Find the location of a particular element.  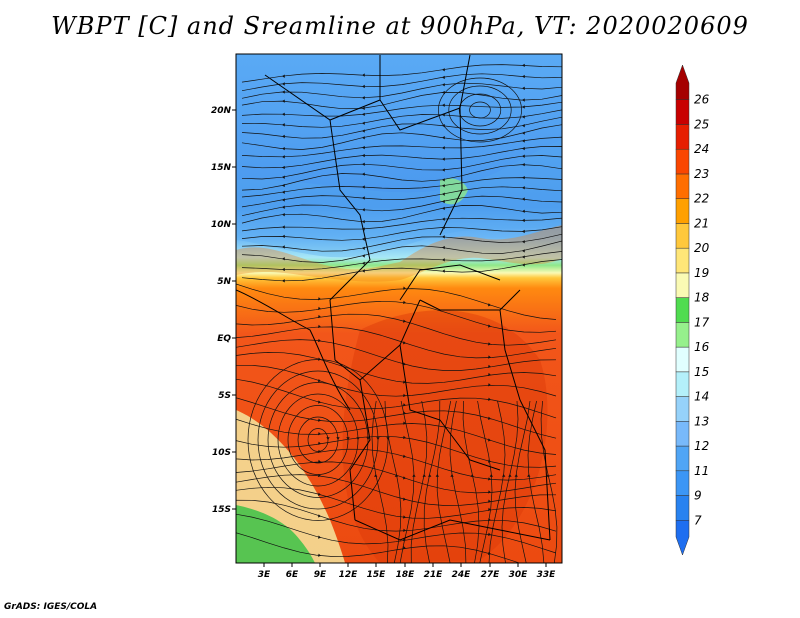

colorbar-label: 17 is located at coordinates (702, 322).